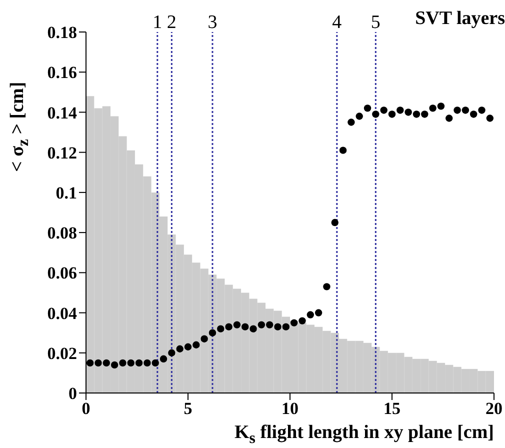 Image resolution: width=505 pixels, height=448 pixels. Describe the element at coordinates (364, 435) in the screenshot. I see `x-axis-title: K$_{s}$ flight length in xy plane [cm]` at that location.